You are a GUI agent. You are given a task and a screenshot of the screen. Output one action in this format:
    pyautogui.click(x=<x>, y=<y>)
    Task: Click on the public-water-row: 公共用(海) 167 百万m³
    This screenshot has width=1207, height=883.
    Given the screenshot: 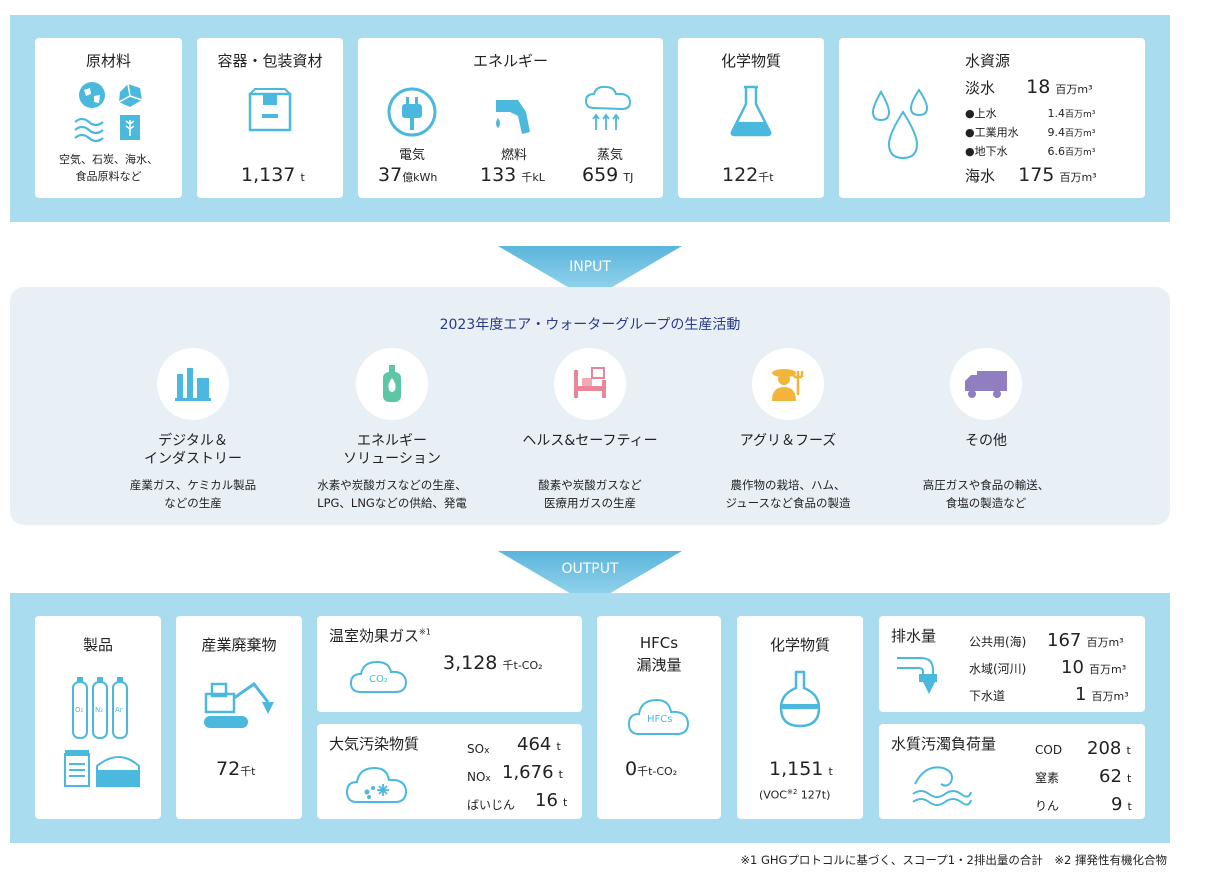 What is the action you would take?
    pyautogui.click(x=1046, y=640)
    